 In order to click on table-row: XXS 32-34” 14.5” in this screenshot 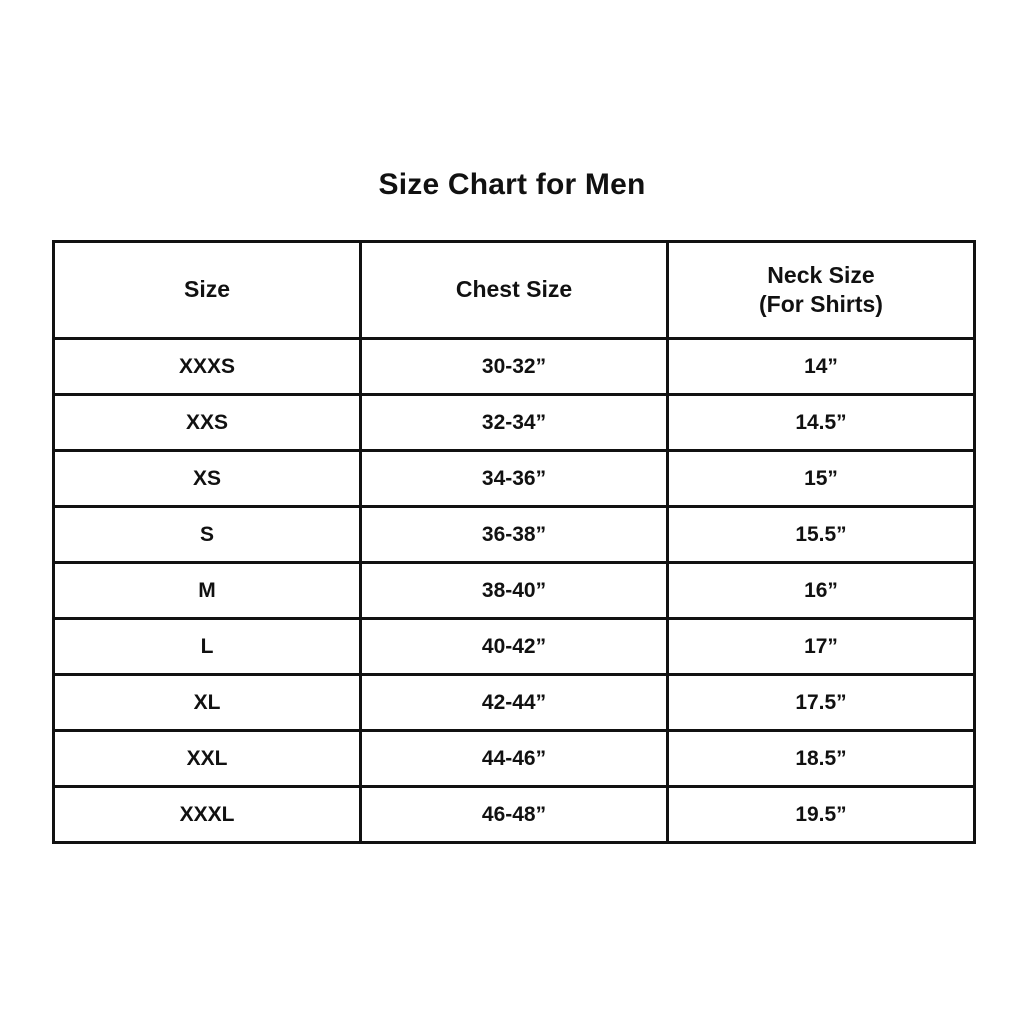, I will do `click(514, 422)`.